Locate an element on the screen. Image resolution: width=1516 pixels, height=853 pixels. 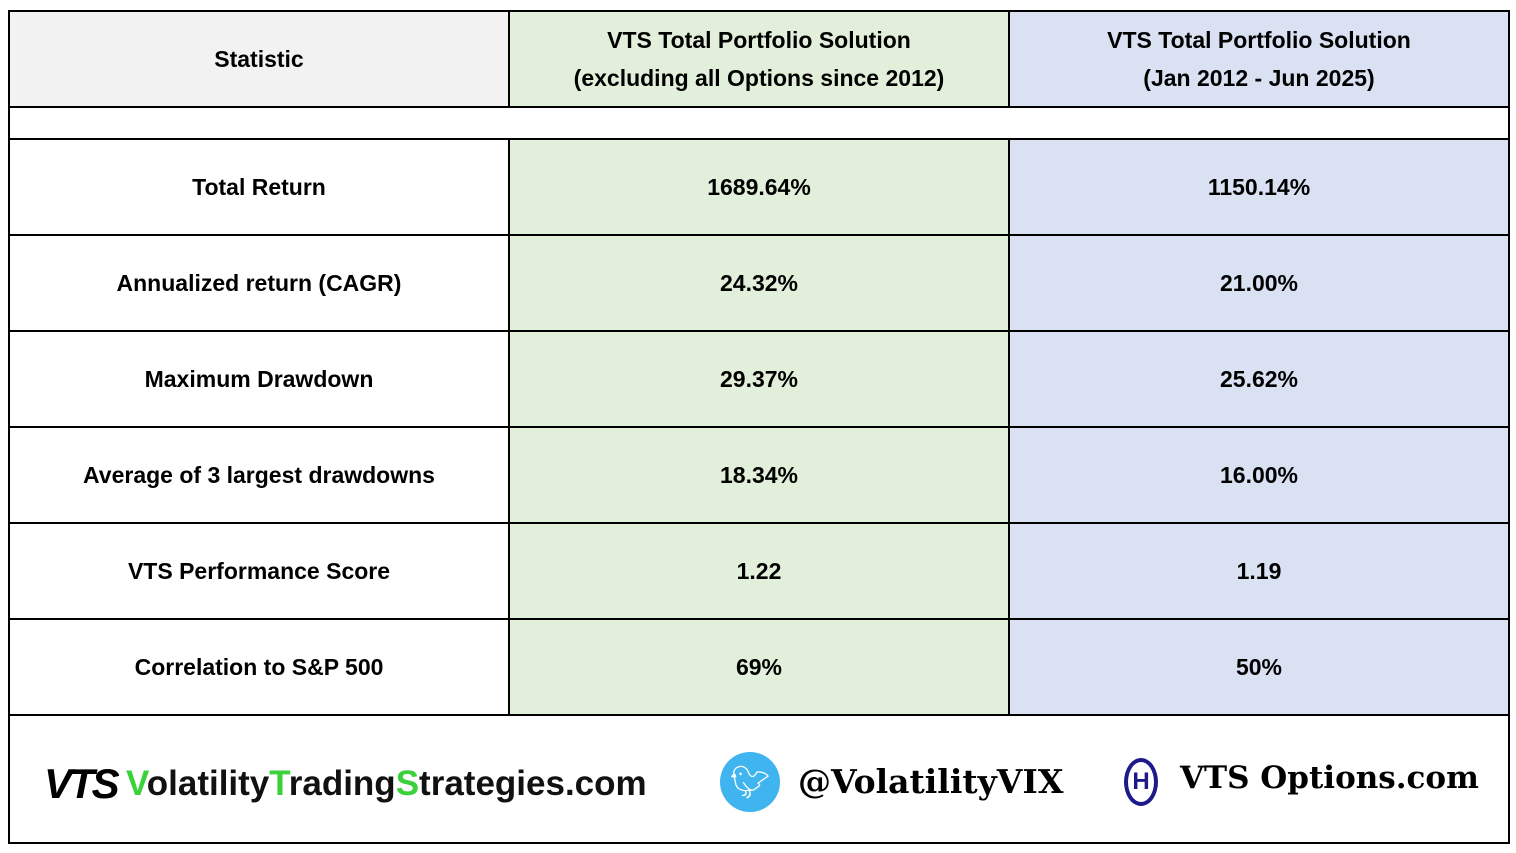
table-row: Annualized return (CAGR) 24.32% 21.00% is located at coordinates (759, 284).